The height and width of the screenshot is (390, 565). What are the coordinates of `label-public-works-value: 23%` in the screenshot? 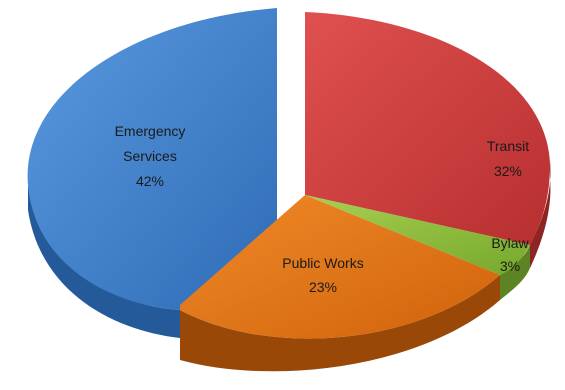 It's located at (323, 287).